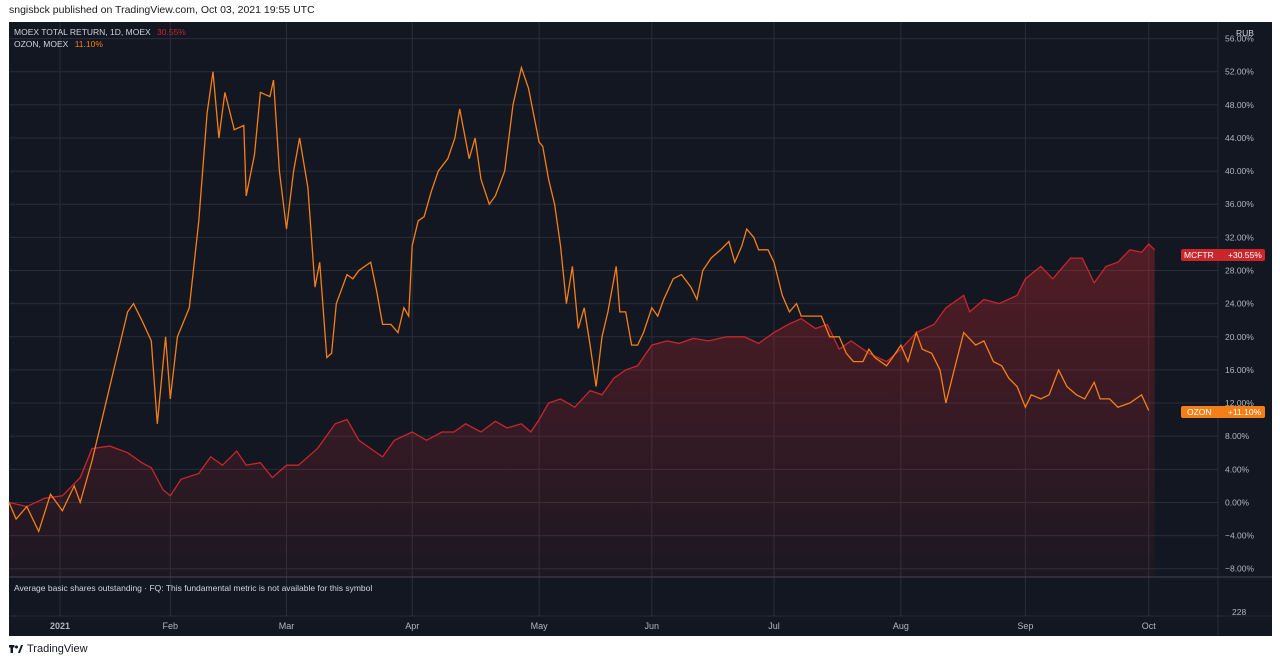 This screenshot has width=1280, height=664. What do you see at coordinates (603, 626) in the screenshot?
I see `time-axis: 2021 Feb Mar Apr May Jun Jul Aug Sep Oct` at bounding box center [603, 626].